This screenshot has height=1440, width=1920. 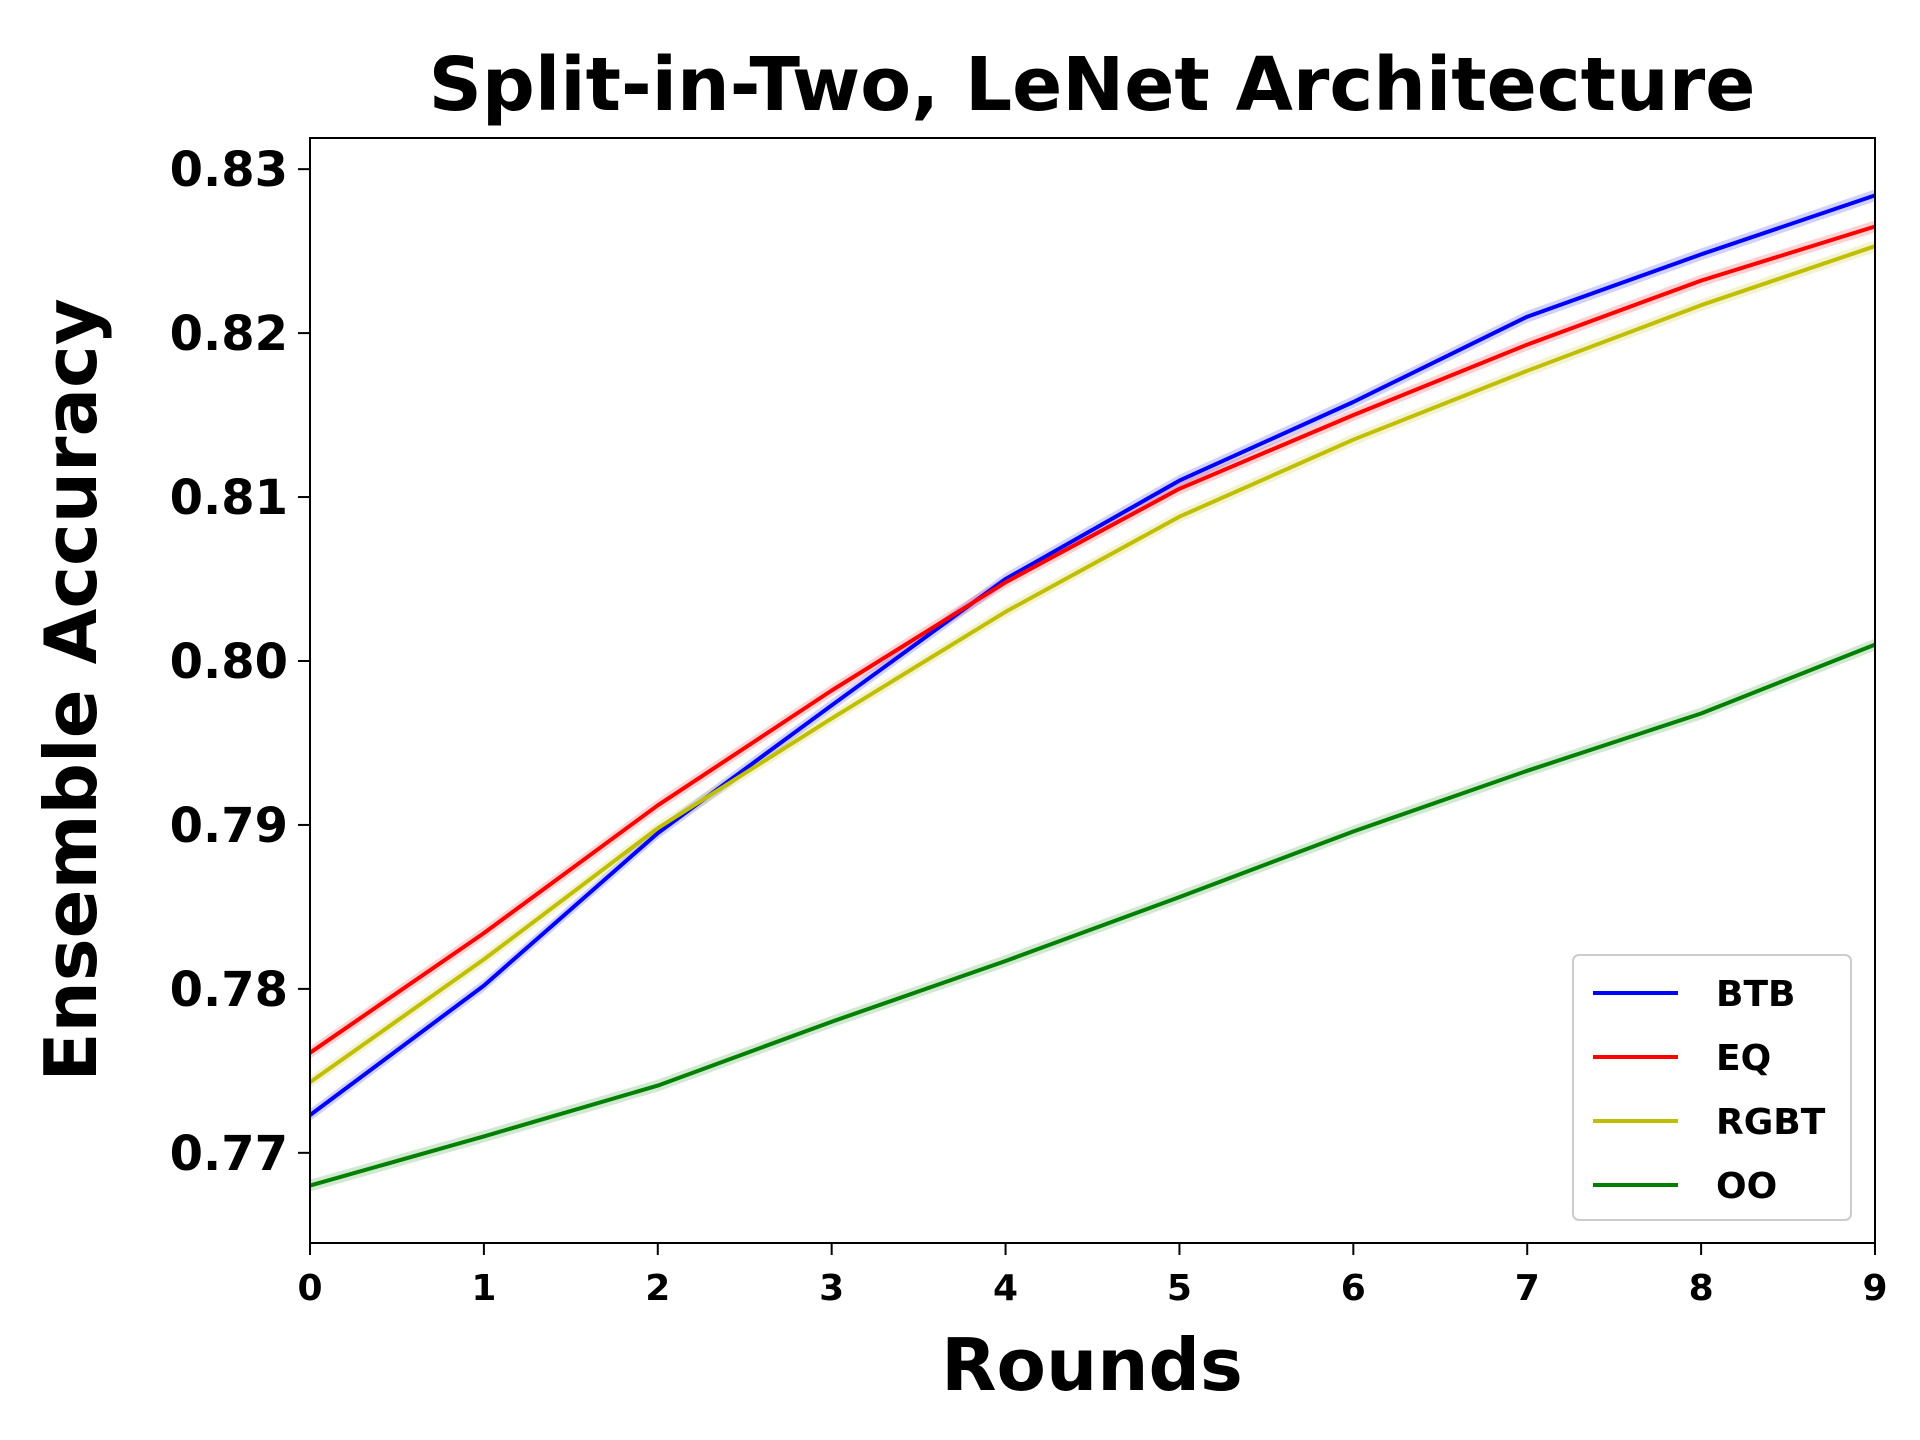 I want to click on y-tick-label: 0.83, so click(x=229, y=170).